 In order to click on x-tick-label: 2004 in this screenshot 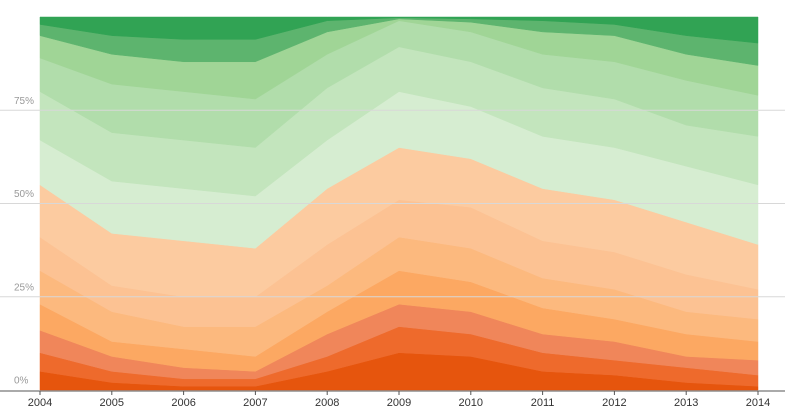, I will do `click(40, 403)`.